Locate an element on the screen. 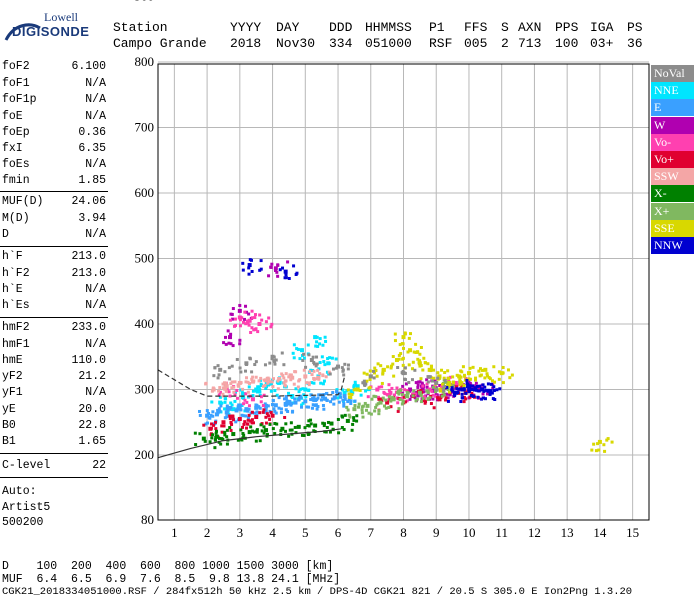 This screenshot has width=700, height=600. param-value: 3.94 is located at coordinates (92, 218).